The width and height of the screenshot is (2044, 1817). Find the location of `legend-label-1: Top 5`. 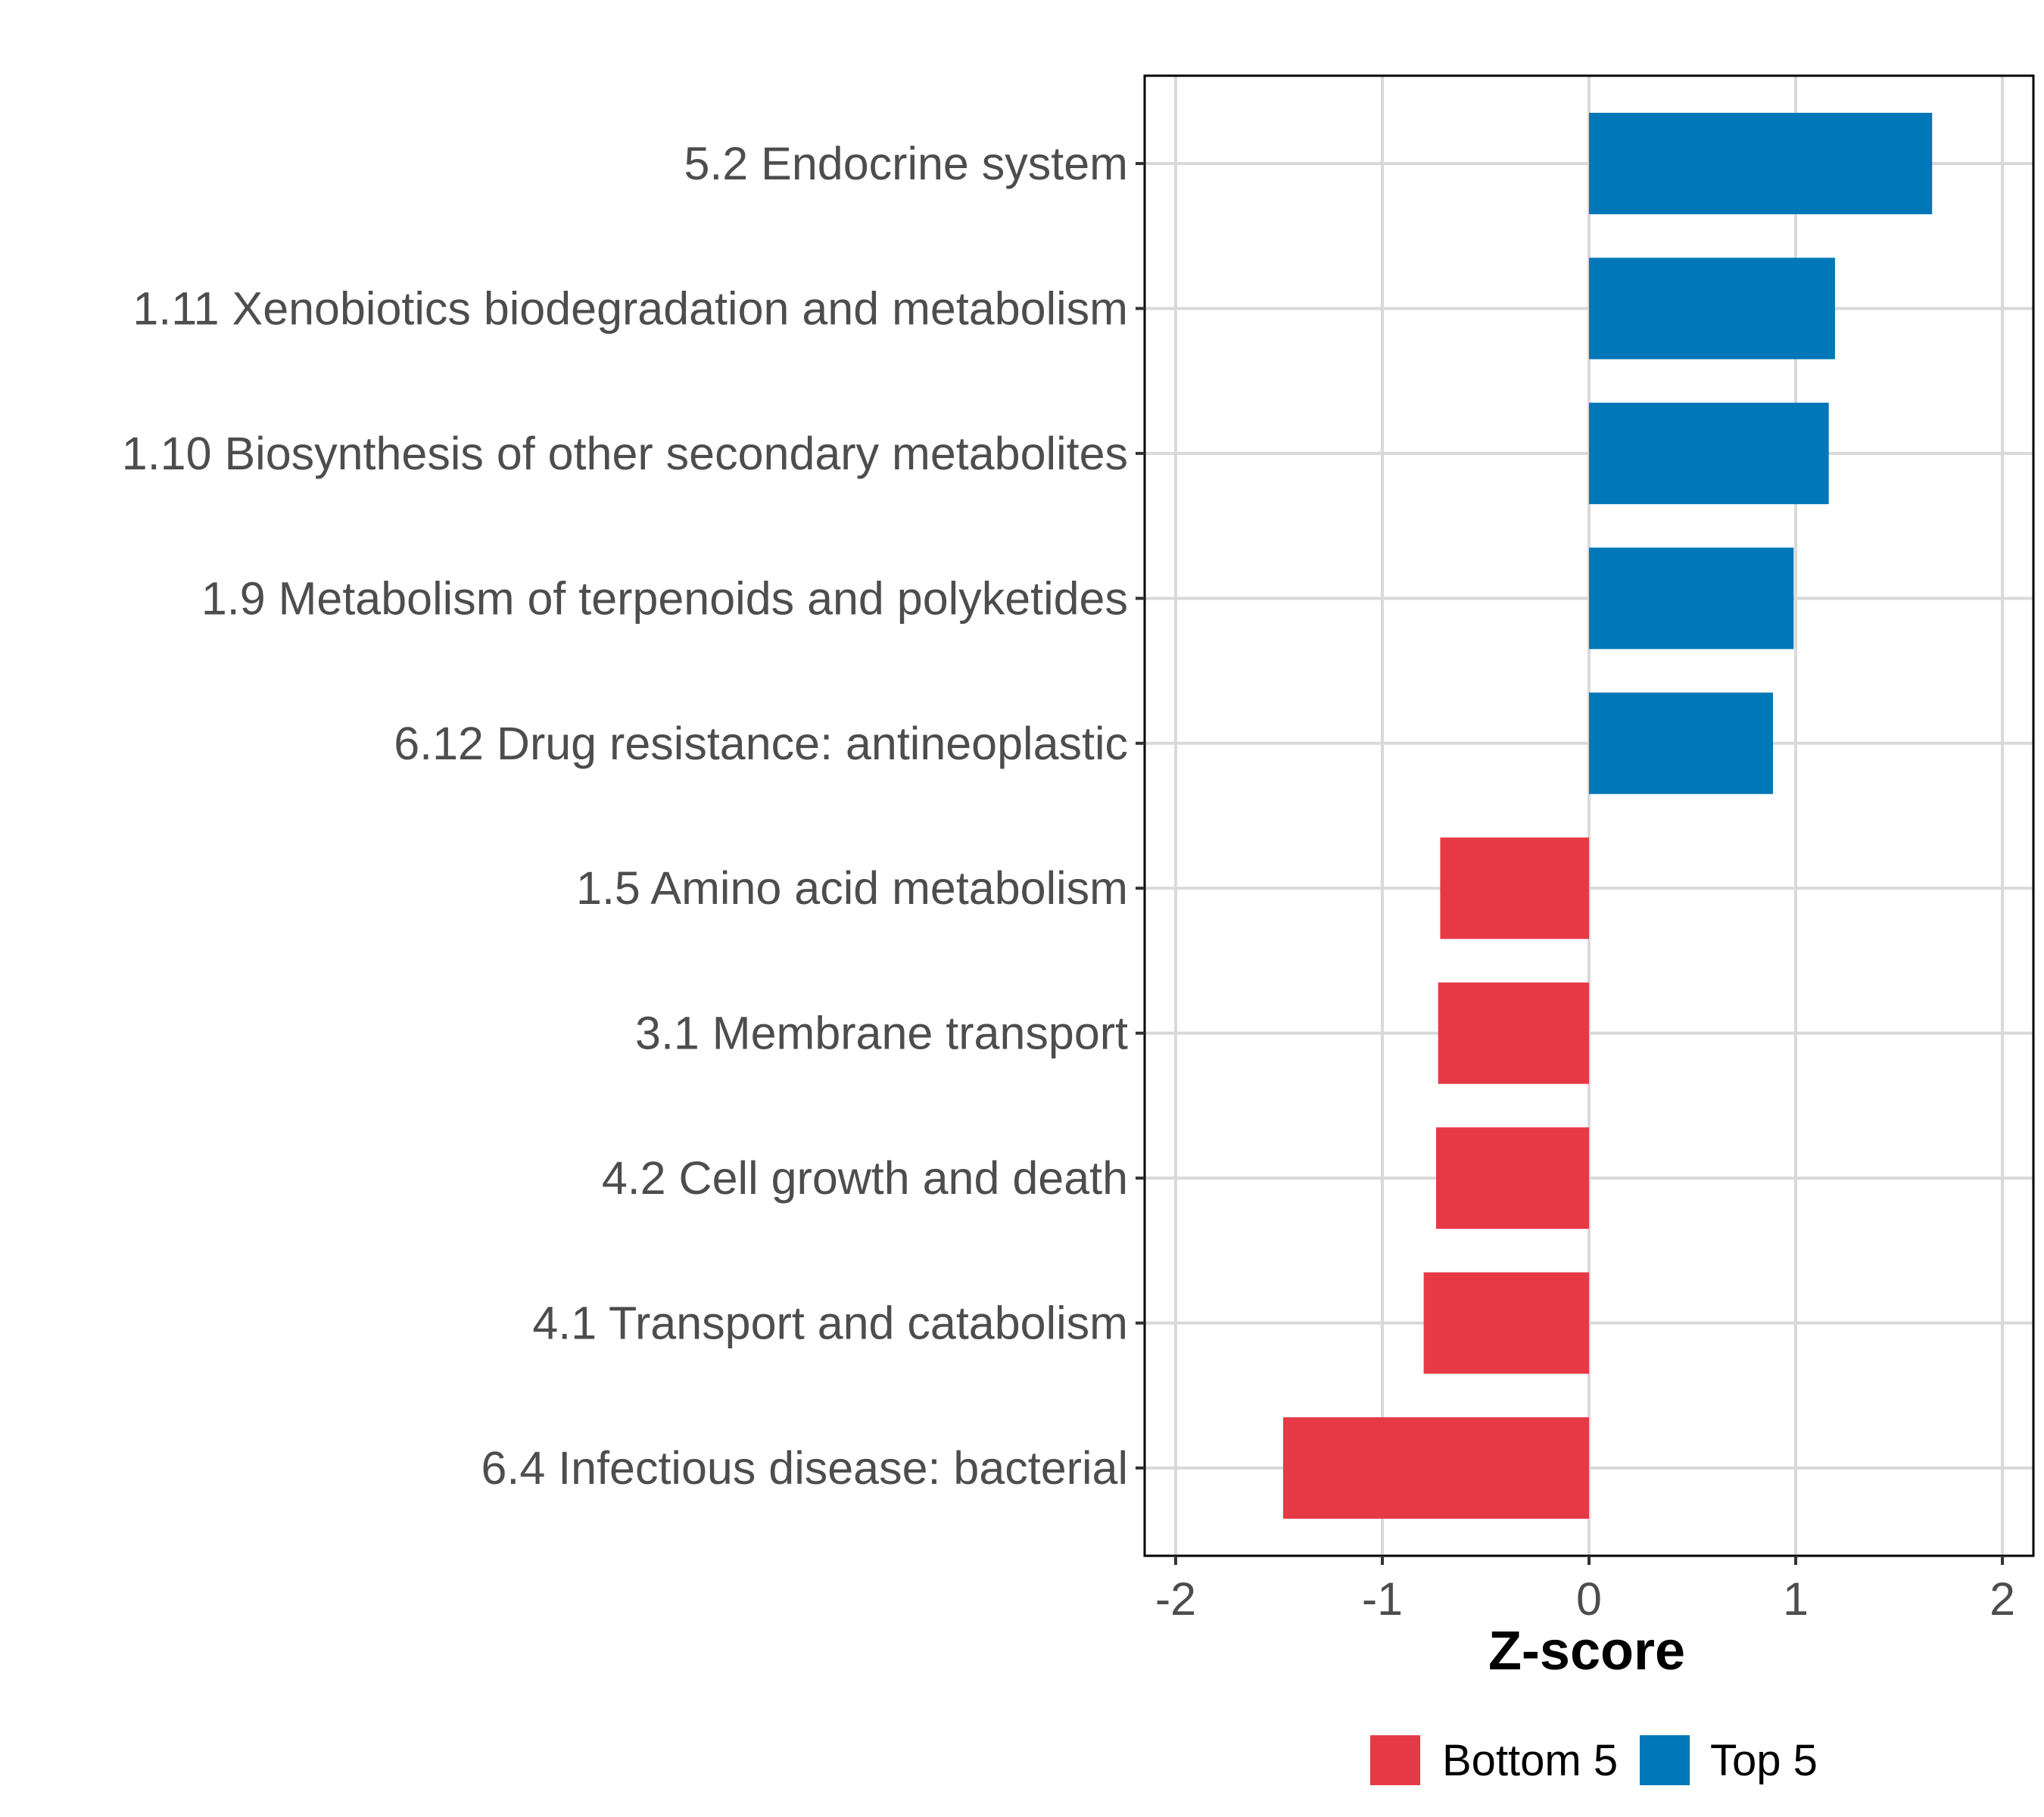

legend-label-1: Top 5 is located at coordinates (1764, 1760).